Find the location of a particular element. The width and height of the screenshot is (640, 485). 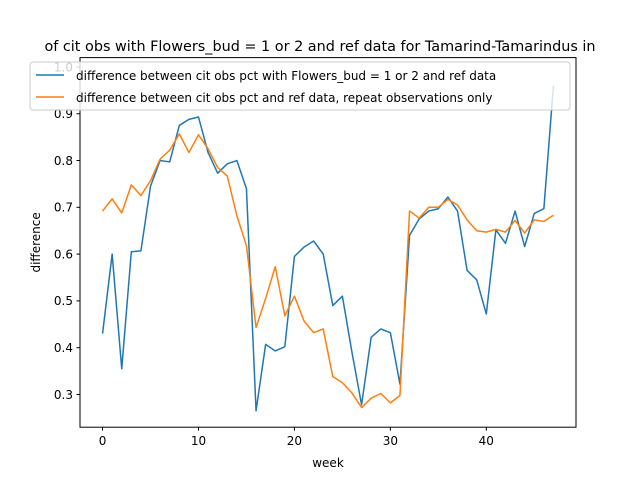

x-axis-label: week is located at coordinates (328, 463).